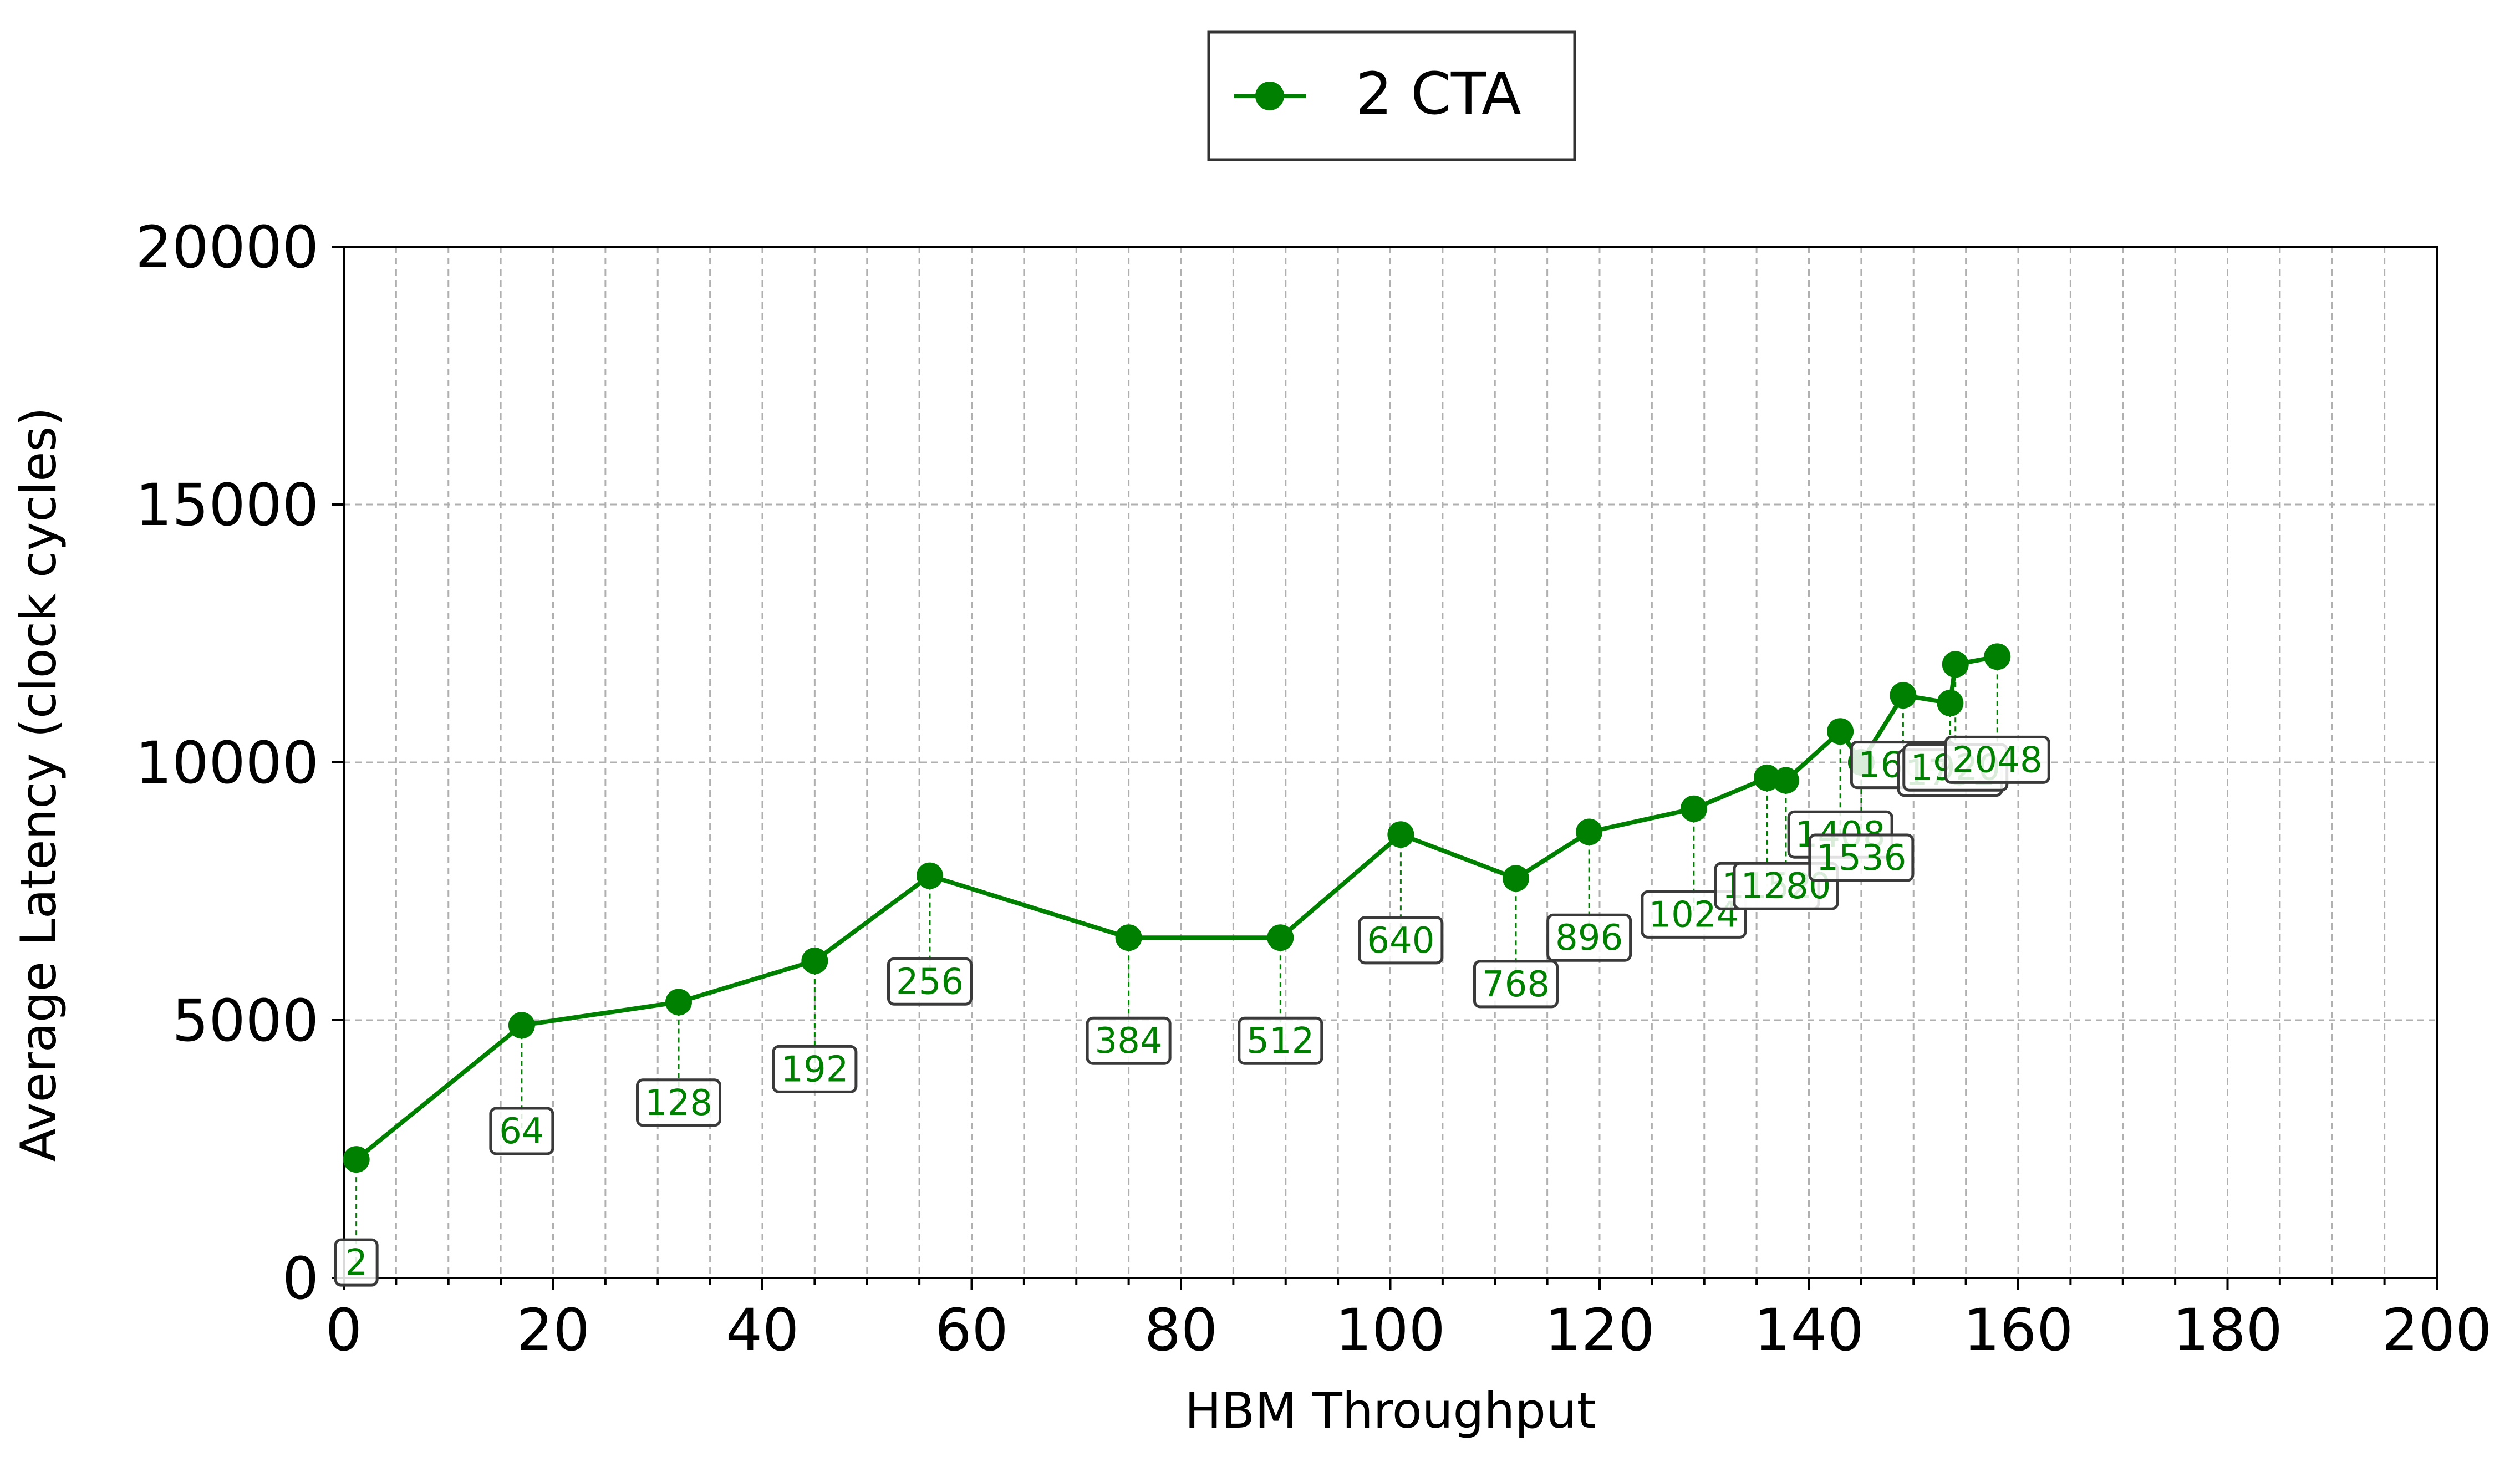 The image size is (2520, 1472). What do you see at coordinates (344, 1330) in the screenshot?
I see `x-tick-label: 0` at bounding box center [344, 1330].